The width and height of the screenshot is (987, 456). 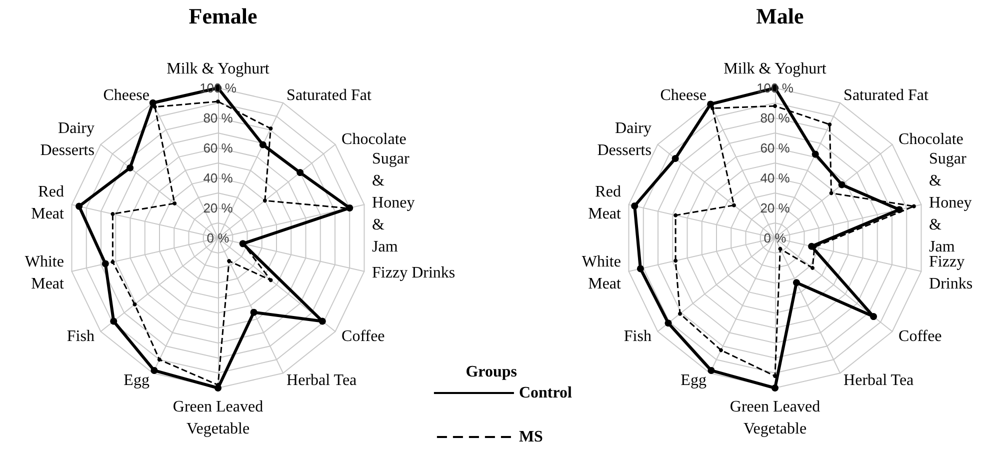 What do you see at coordinates (545, 393) in the screenshot?
I see `text: Control` at bounding box center [545, 393].